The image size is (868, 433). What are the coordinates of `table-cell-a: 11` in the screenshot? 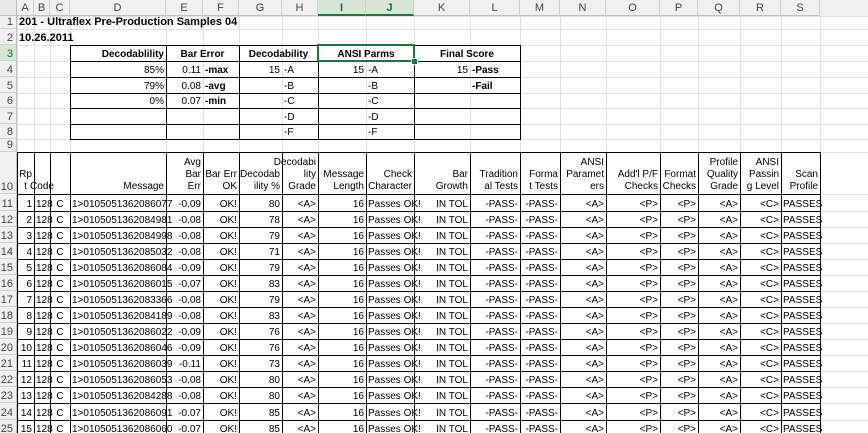 It's located at (26, 364).